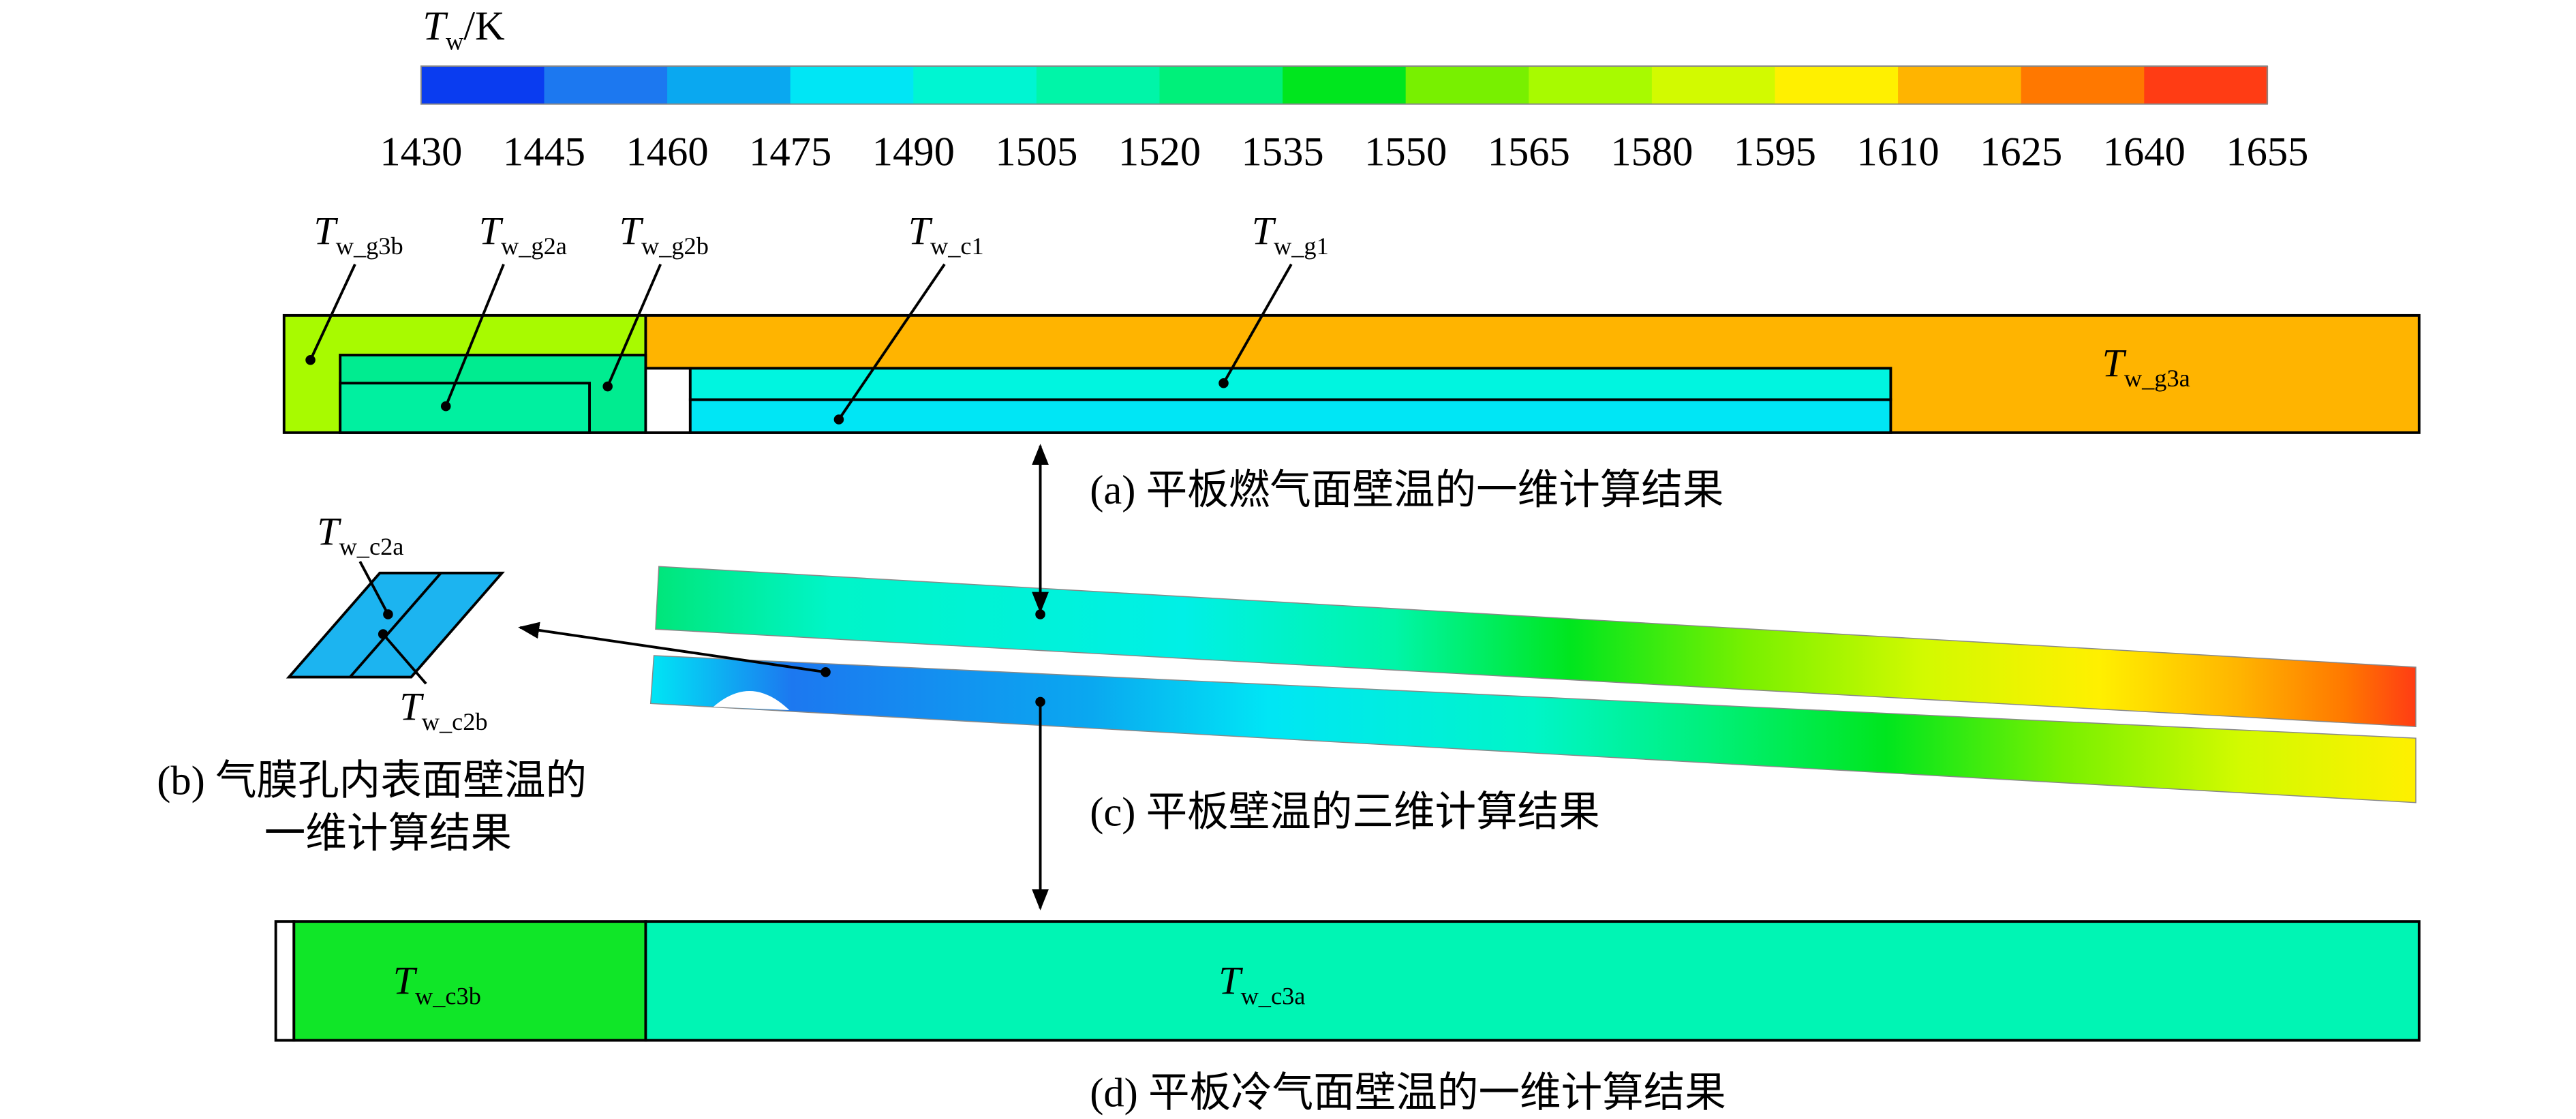 The image size is (2576, 1119). I want to click on label: Tw_c1, so click(946, 234).